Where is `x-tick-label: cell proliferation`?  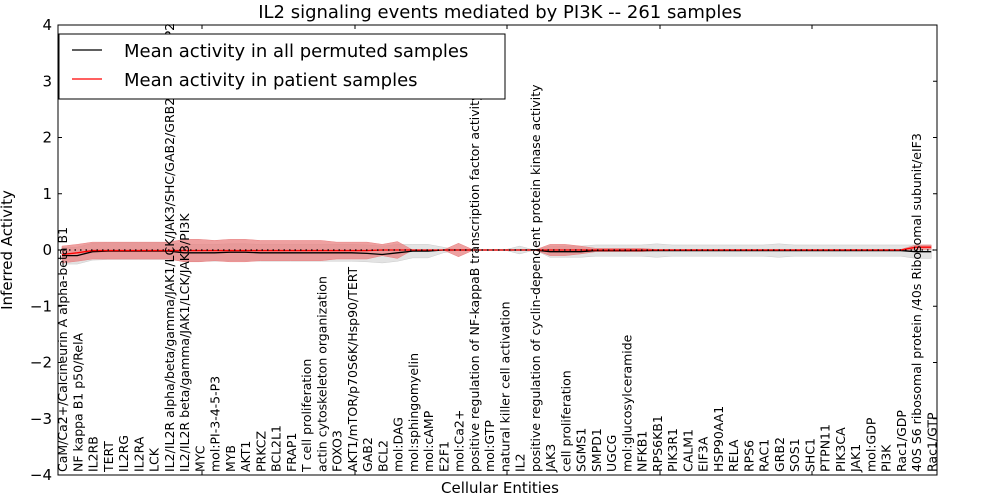
x-tick-label: cell proliferation is located at coordinates (565, 421).